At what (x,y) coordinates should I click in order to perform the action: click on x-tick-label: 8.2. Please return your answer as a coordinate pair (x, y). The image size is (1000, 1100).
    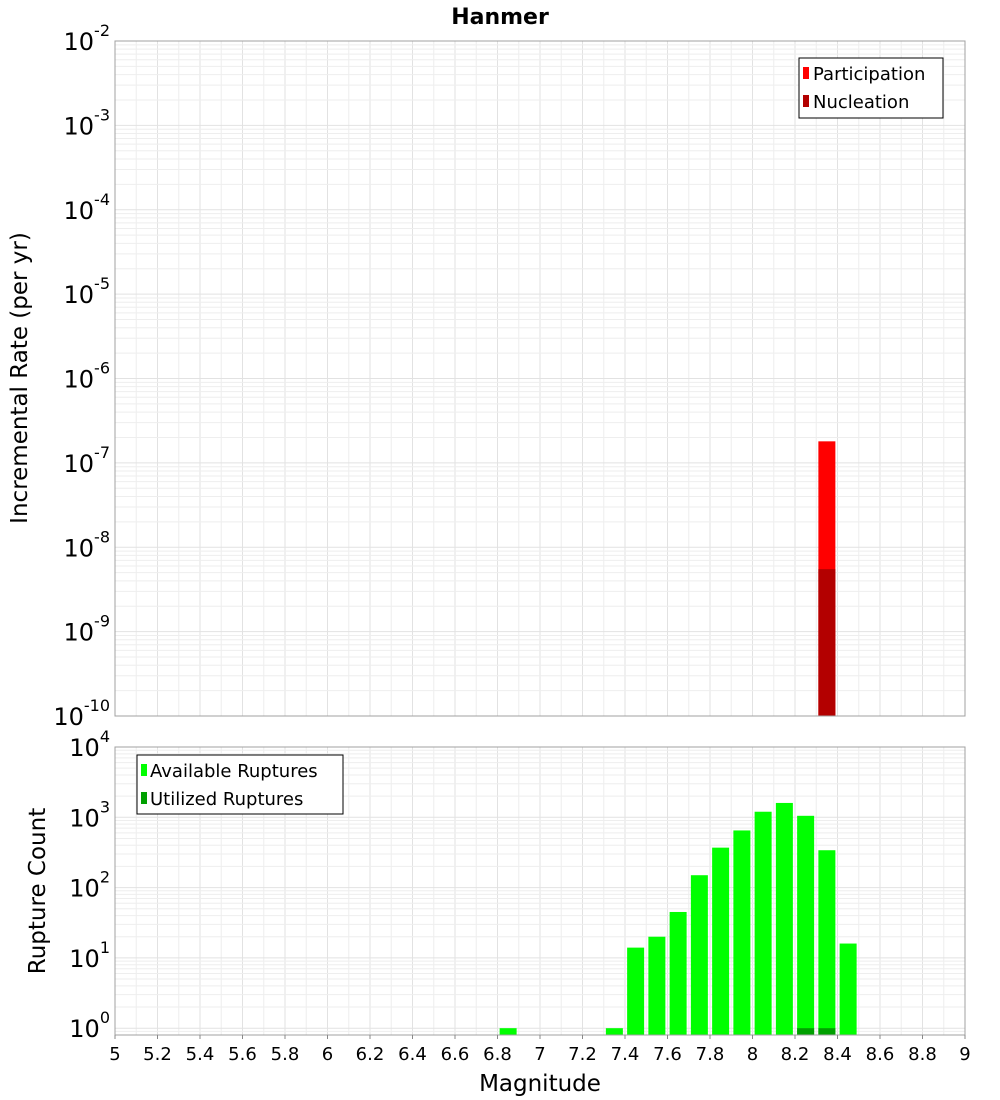
    Looking at the image, I should click on (795, 1054).